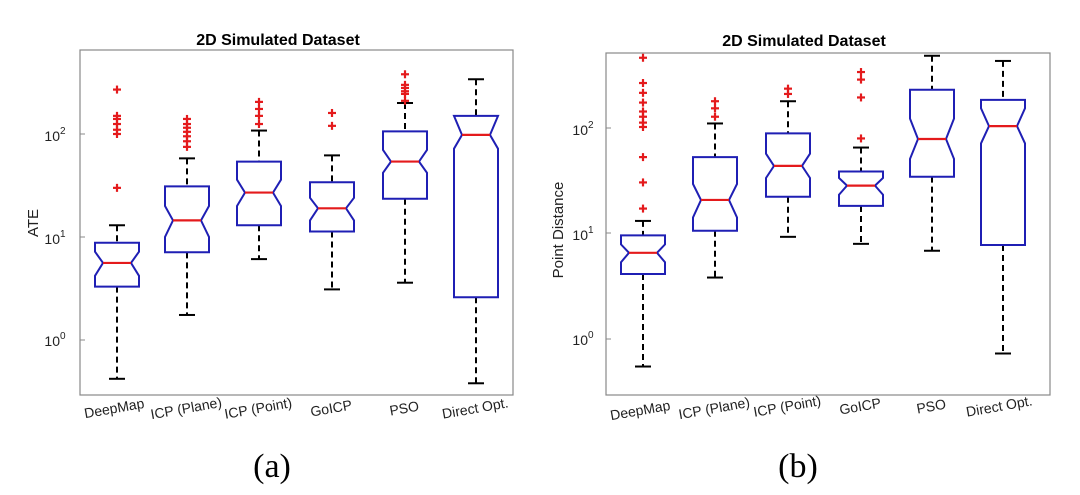 The height and width of the screenshot is (495, 1080). What do you see at coordinates (931, 406) in the screenshot?
I see `panel-b-xtick-pso: PSO` at bounding box center [931, 406].